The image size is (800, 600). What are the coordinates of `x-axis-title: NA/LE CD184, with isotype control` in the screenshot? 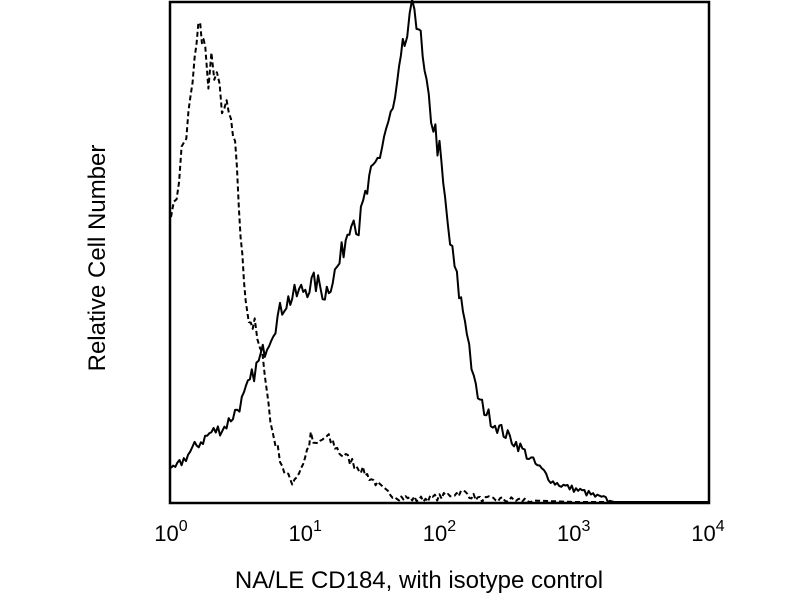 It's located at (419, 580).